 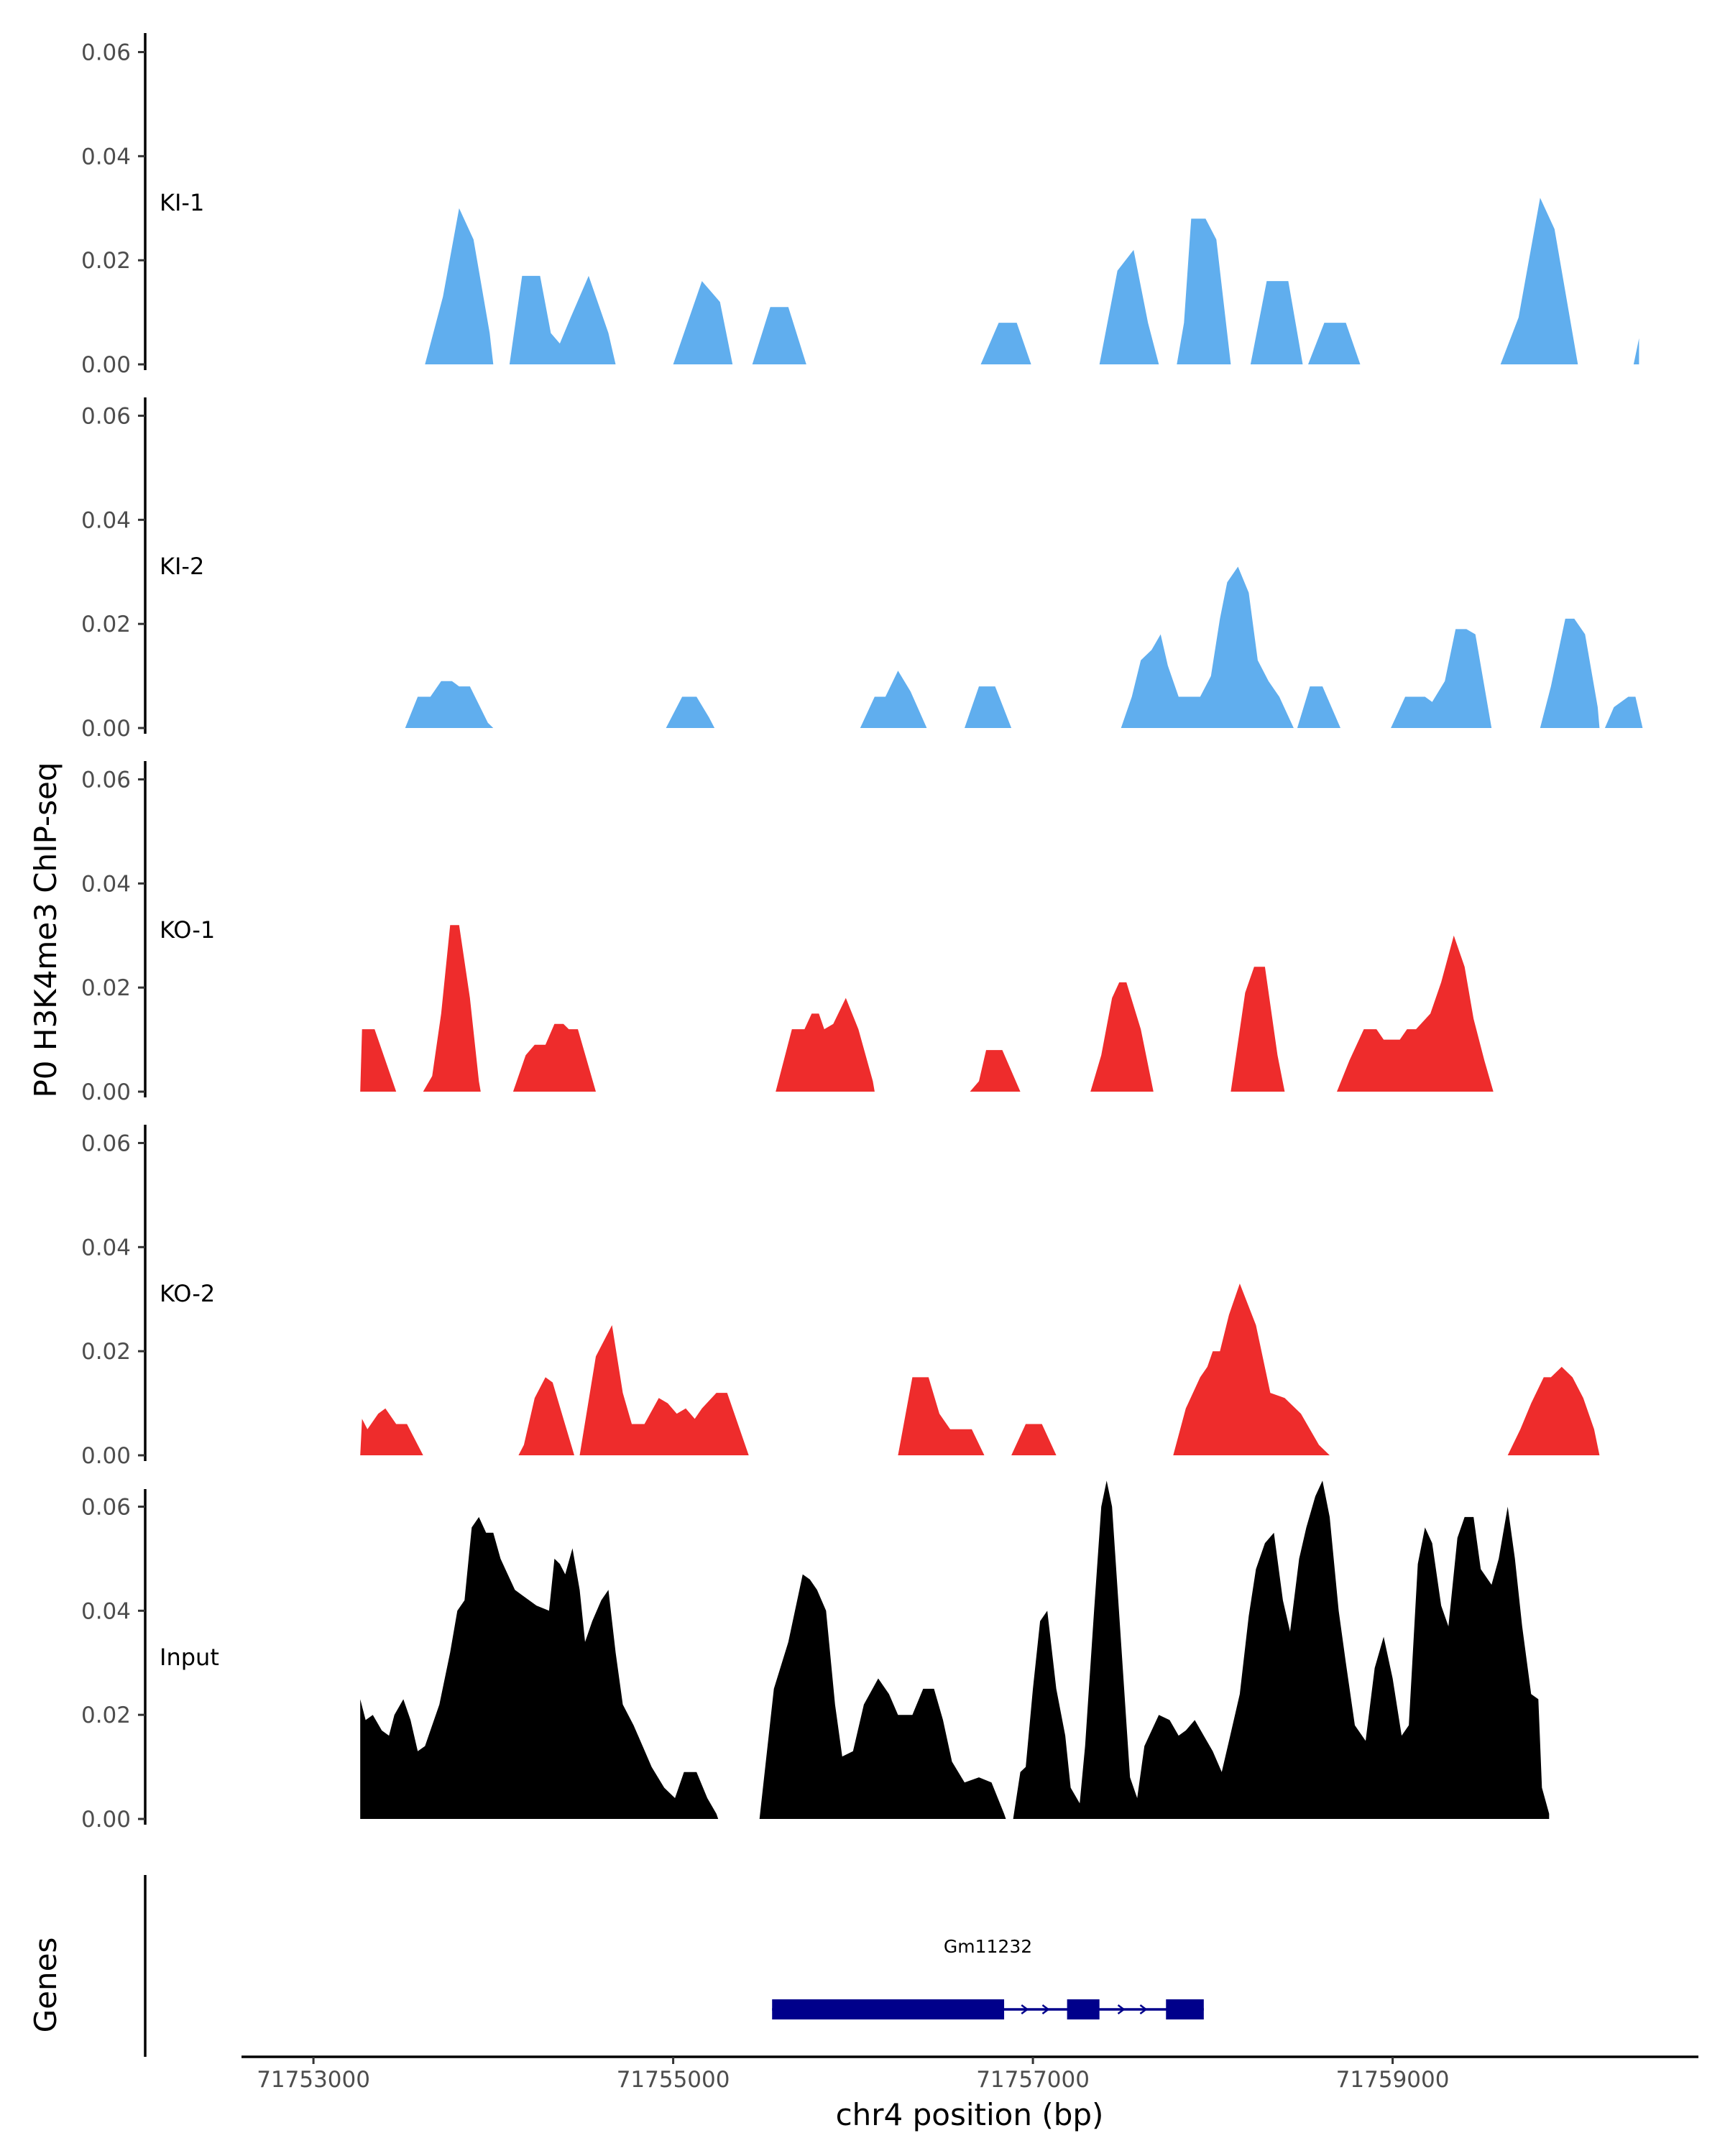 I want to click on y-axis-title: P0 H3K4me3 ChIP-seq, so click(x=45, y=930).